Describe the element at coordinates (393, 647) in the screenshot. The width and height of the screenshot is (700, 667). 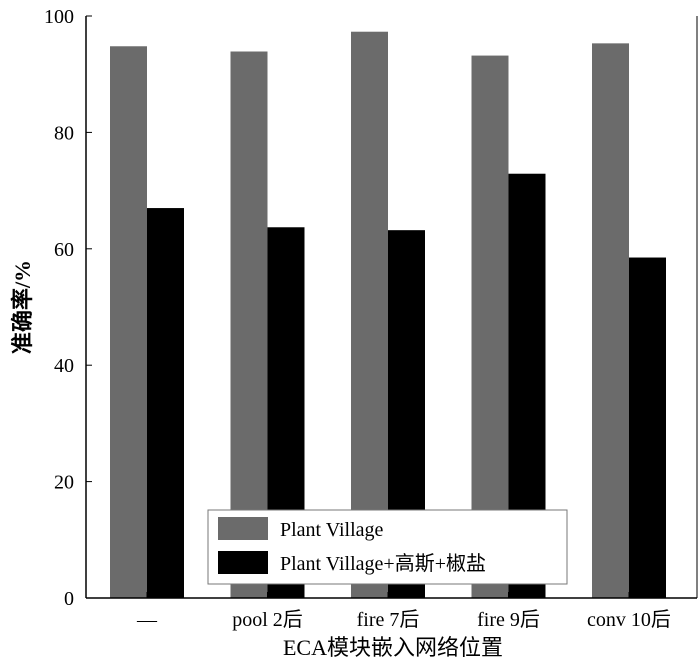
I see `x-axis-title: ECA模块嵌入网络位置` at that location.